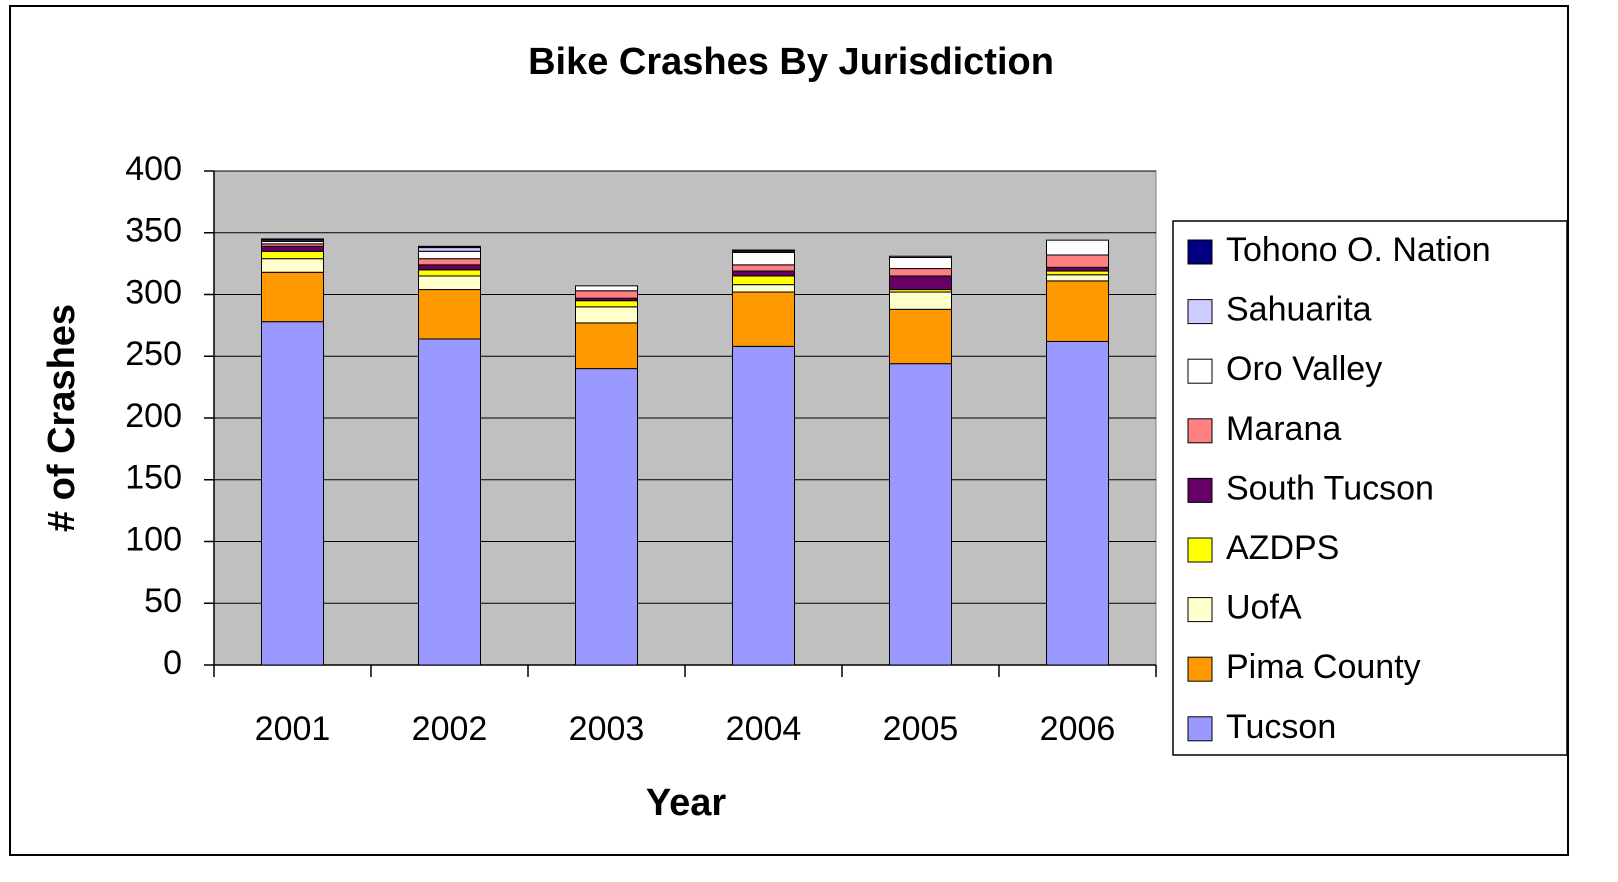 This screenshot has width=1618, height=882. Describe the element at coordinates (153, 354) in the screenshot. I see `y-tick-label: 250` at that location.